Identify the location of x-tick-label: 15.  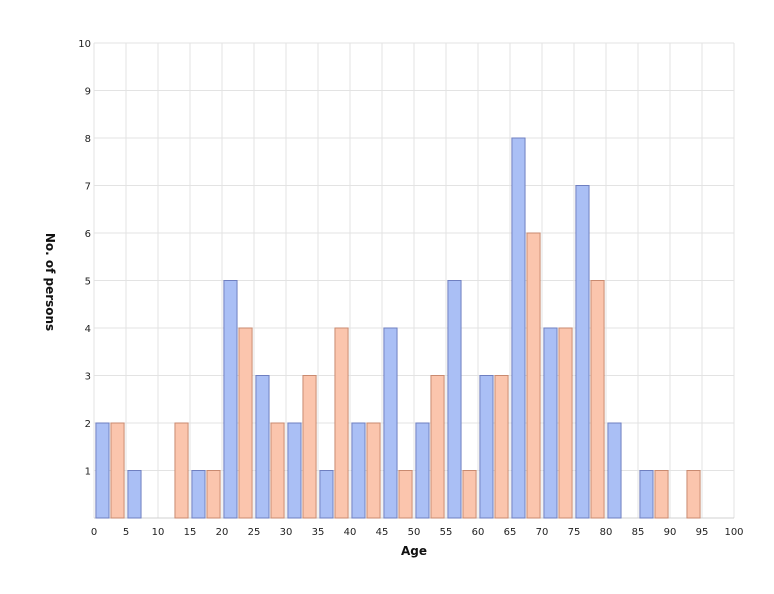
(190, 532).